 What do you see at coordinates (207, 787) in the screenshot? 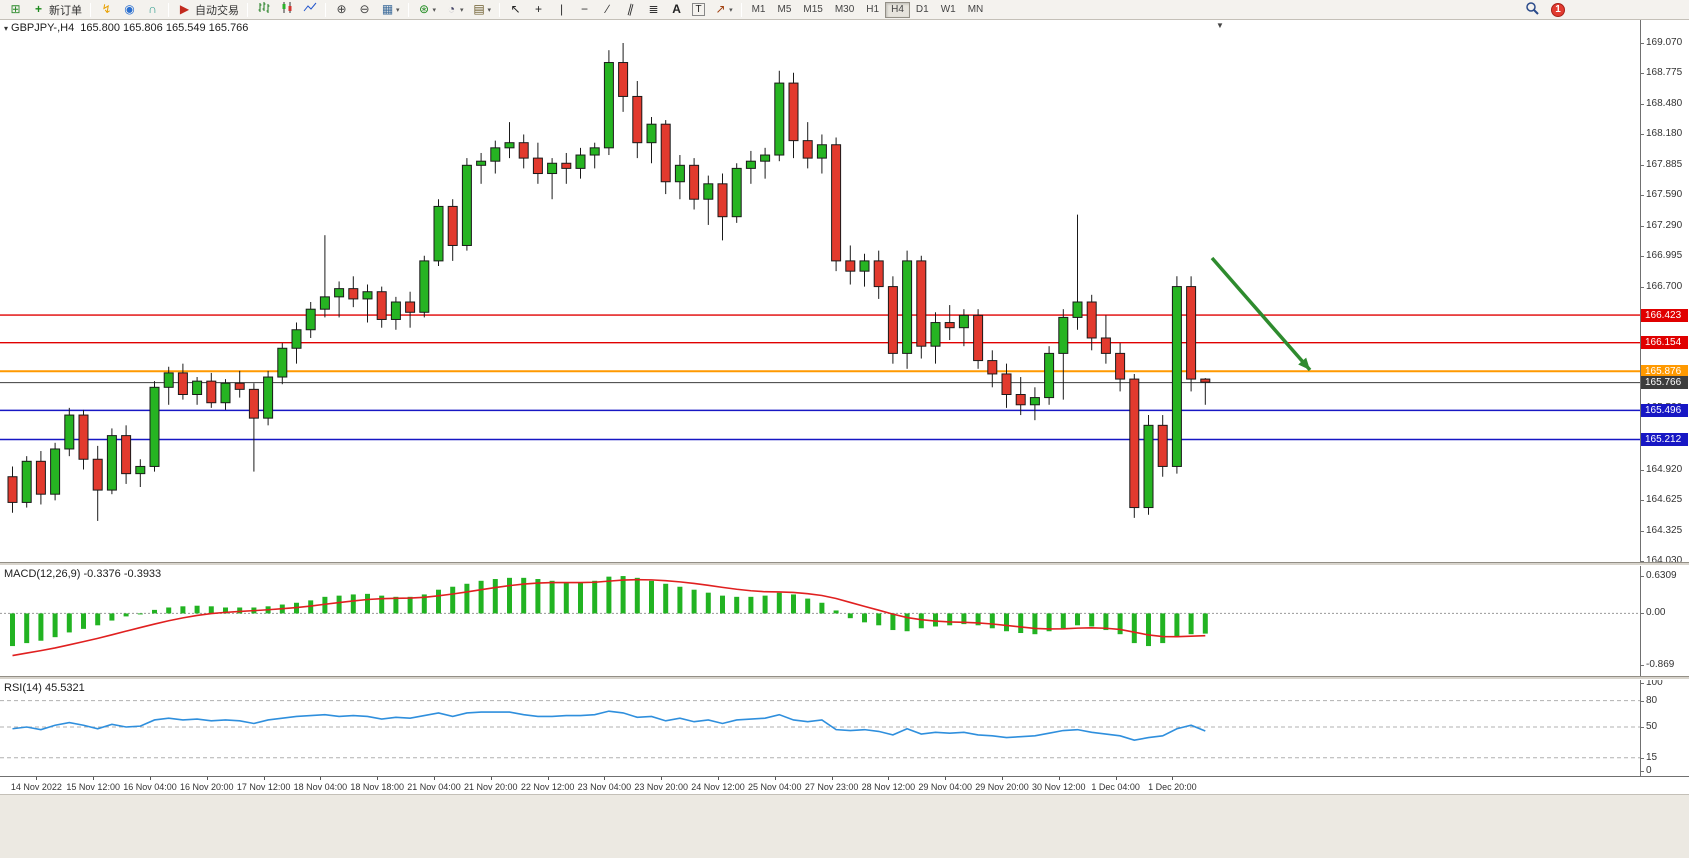
I see `time-axis-label: 16 Nov 20:00` at bounding box center [207, 787].